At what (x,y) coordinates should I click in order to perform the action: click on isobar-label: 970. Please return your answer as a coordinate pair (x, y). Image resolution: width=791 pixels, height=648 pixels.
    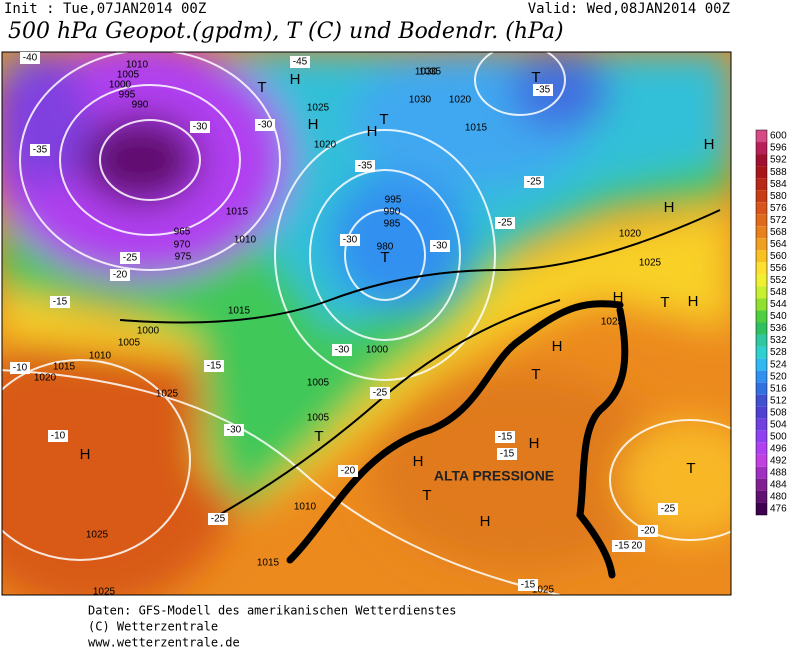
    Looking at the image, I should click on (182, 245).